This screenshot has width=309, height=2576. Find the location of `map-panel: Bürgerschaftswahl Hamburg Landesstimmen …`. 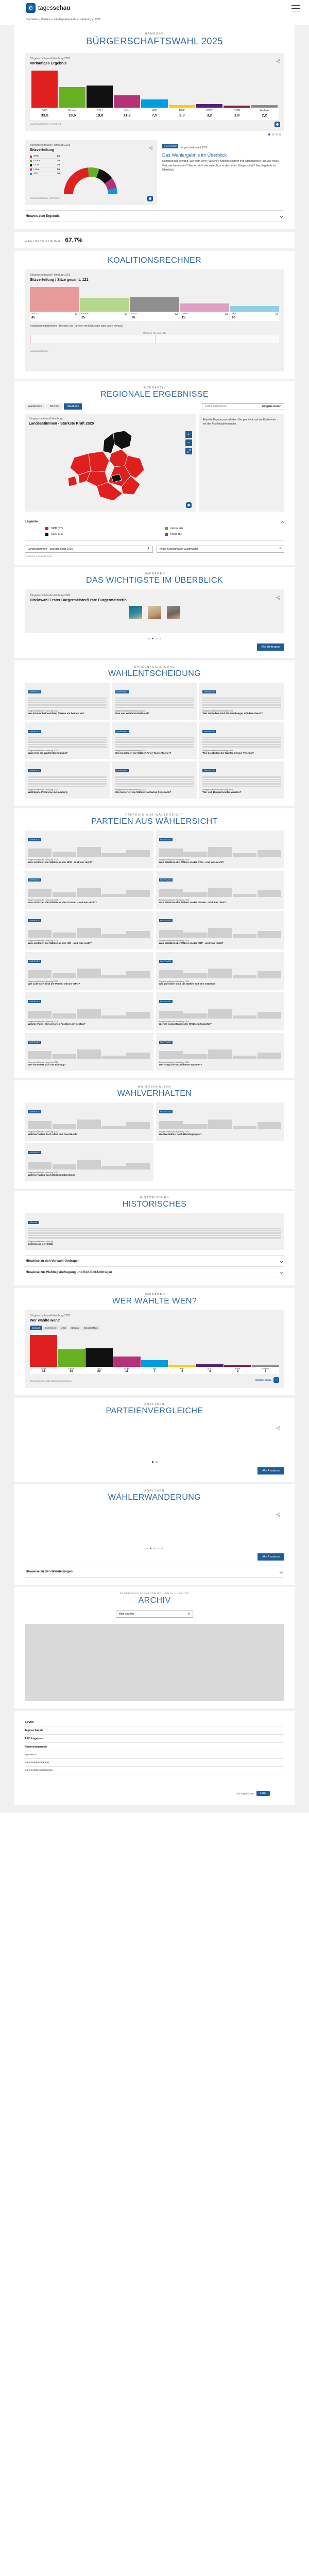

map-panel: Bürgerschaftswahl Hamburg Landesstimmen … is located at coordinates (110, 462).